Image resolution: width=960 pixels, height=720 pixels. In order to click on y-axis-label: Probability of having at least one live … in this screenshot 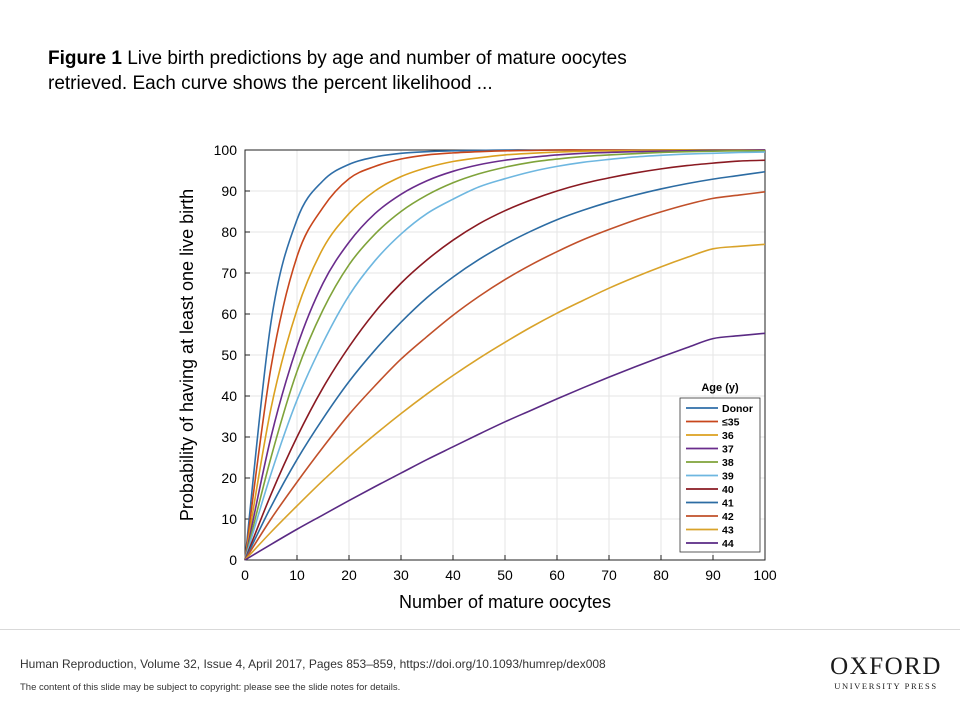, I will do `click(187, 355)`.